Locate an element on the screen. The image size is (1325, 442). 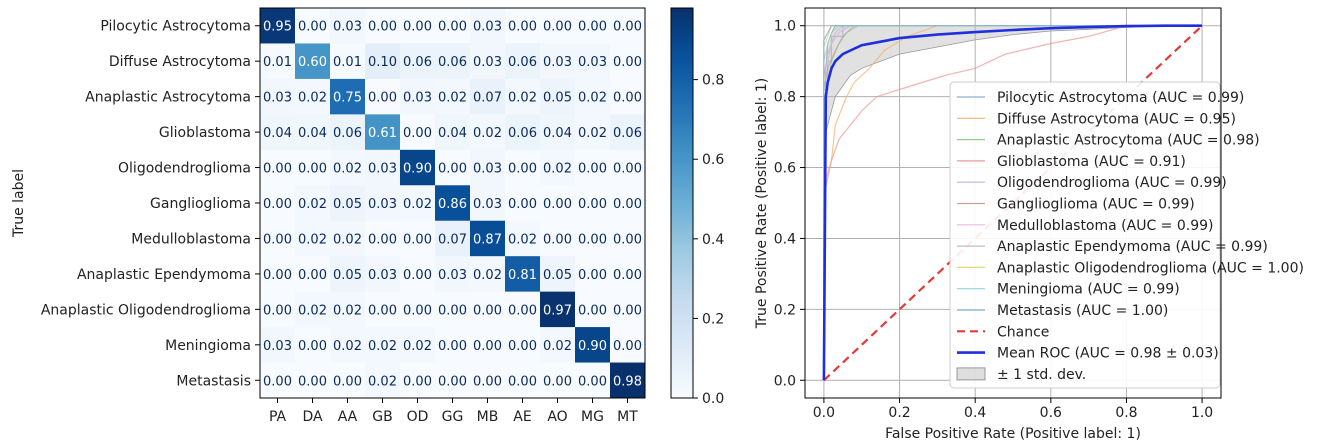
cm-cell-label: 0.01 is located at coordinates (347, 62).